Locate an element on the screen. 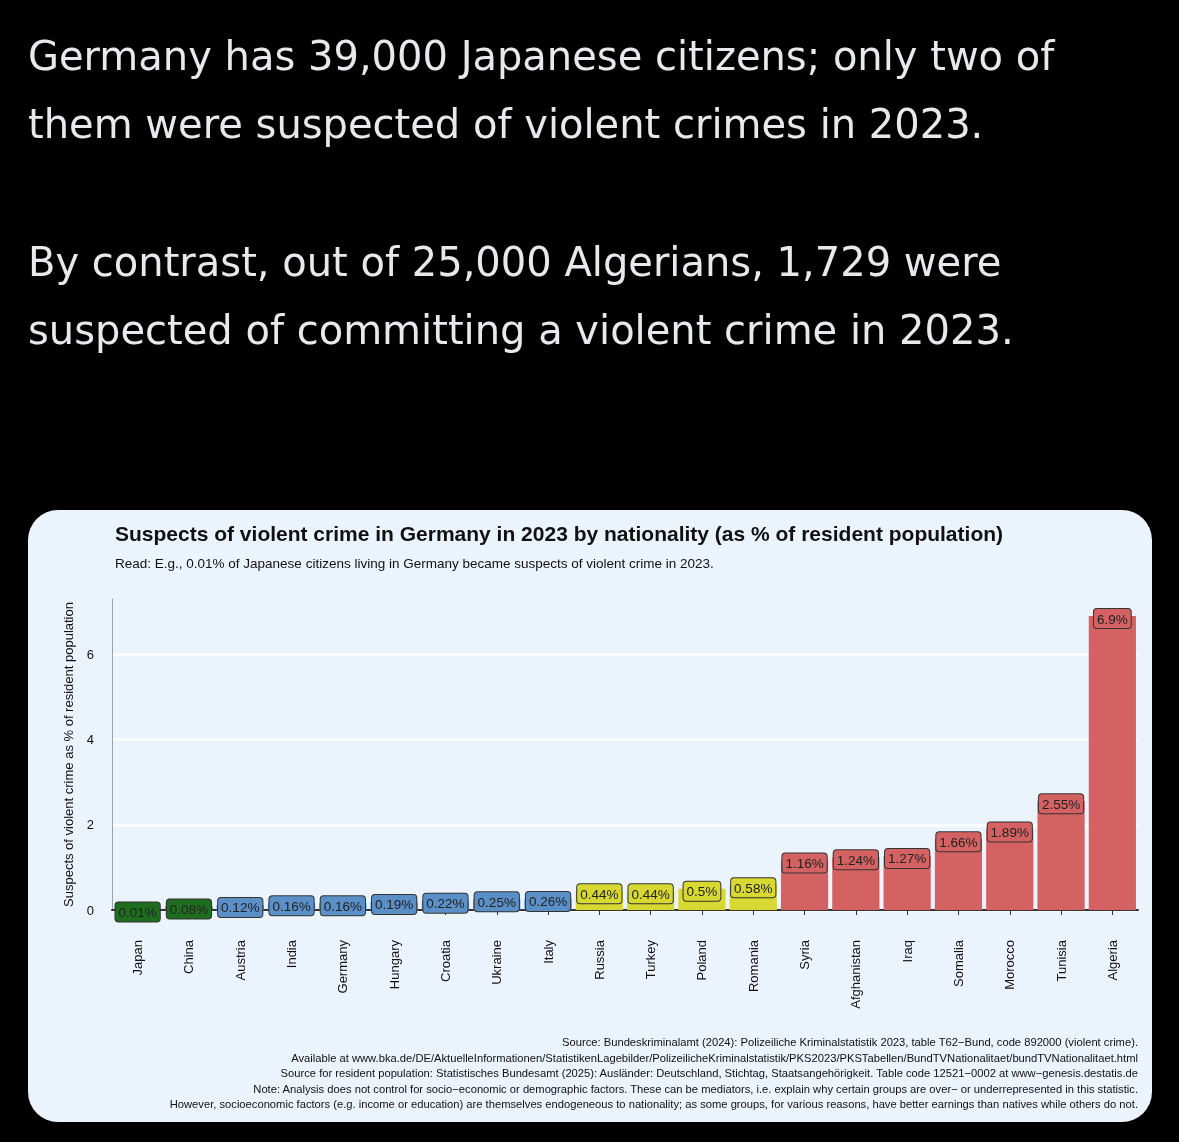 The width and height of the screenshot is (1179, 1142). x-tick-label: India is located at coordinates (292, 954).